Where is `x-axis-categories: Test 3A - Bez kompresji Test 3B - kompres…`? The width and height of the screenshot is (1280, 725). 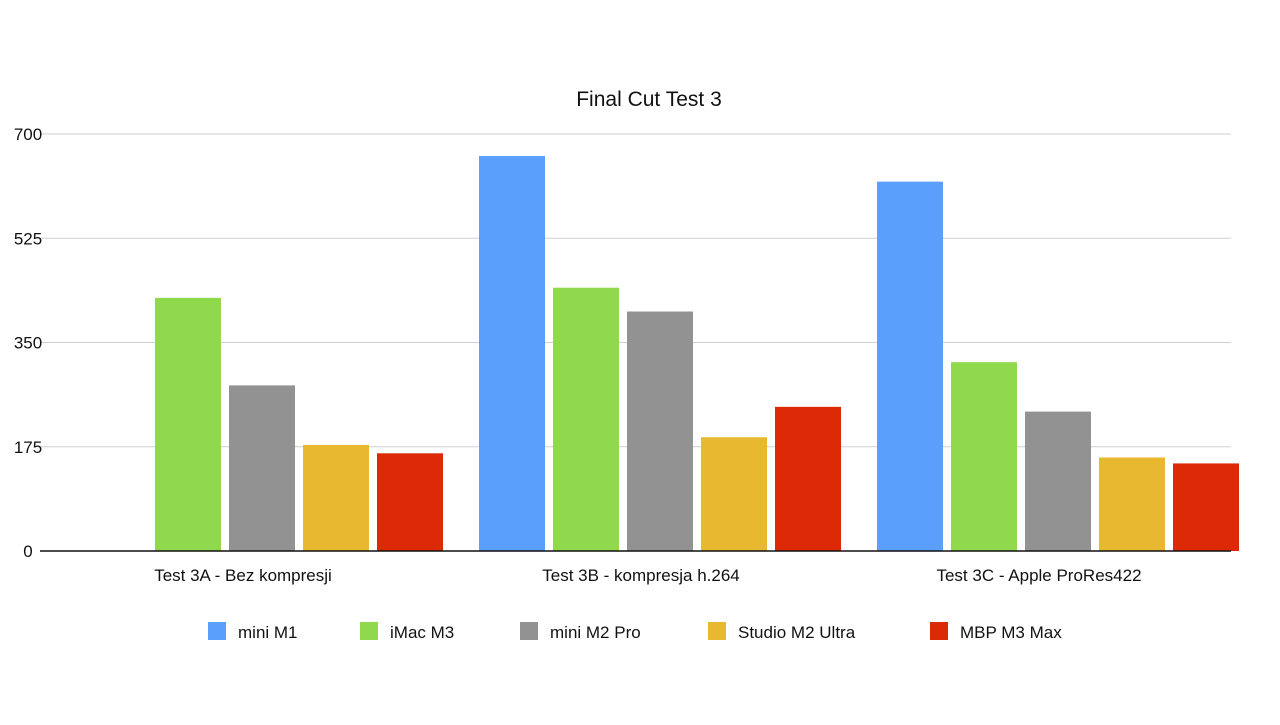 x-axis-categories: Test 3A - Bez kompresji Test 3B - kompres… is located at coordinates (647, 575).